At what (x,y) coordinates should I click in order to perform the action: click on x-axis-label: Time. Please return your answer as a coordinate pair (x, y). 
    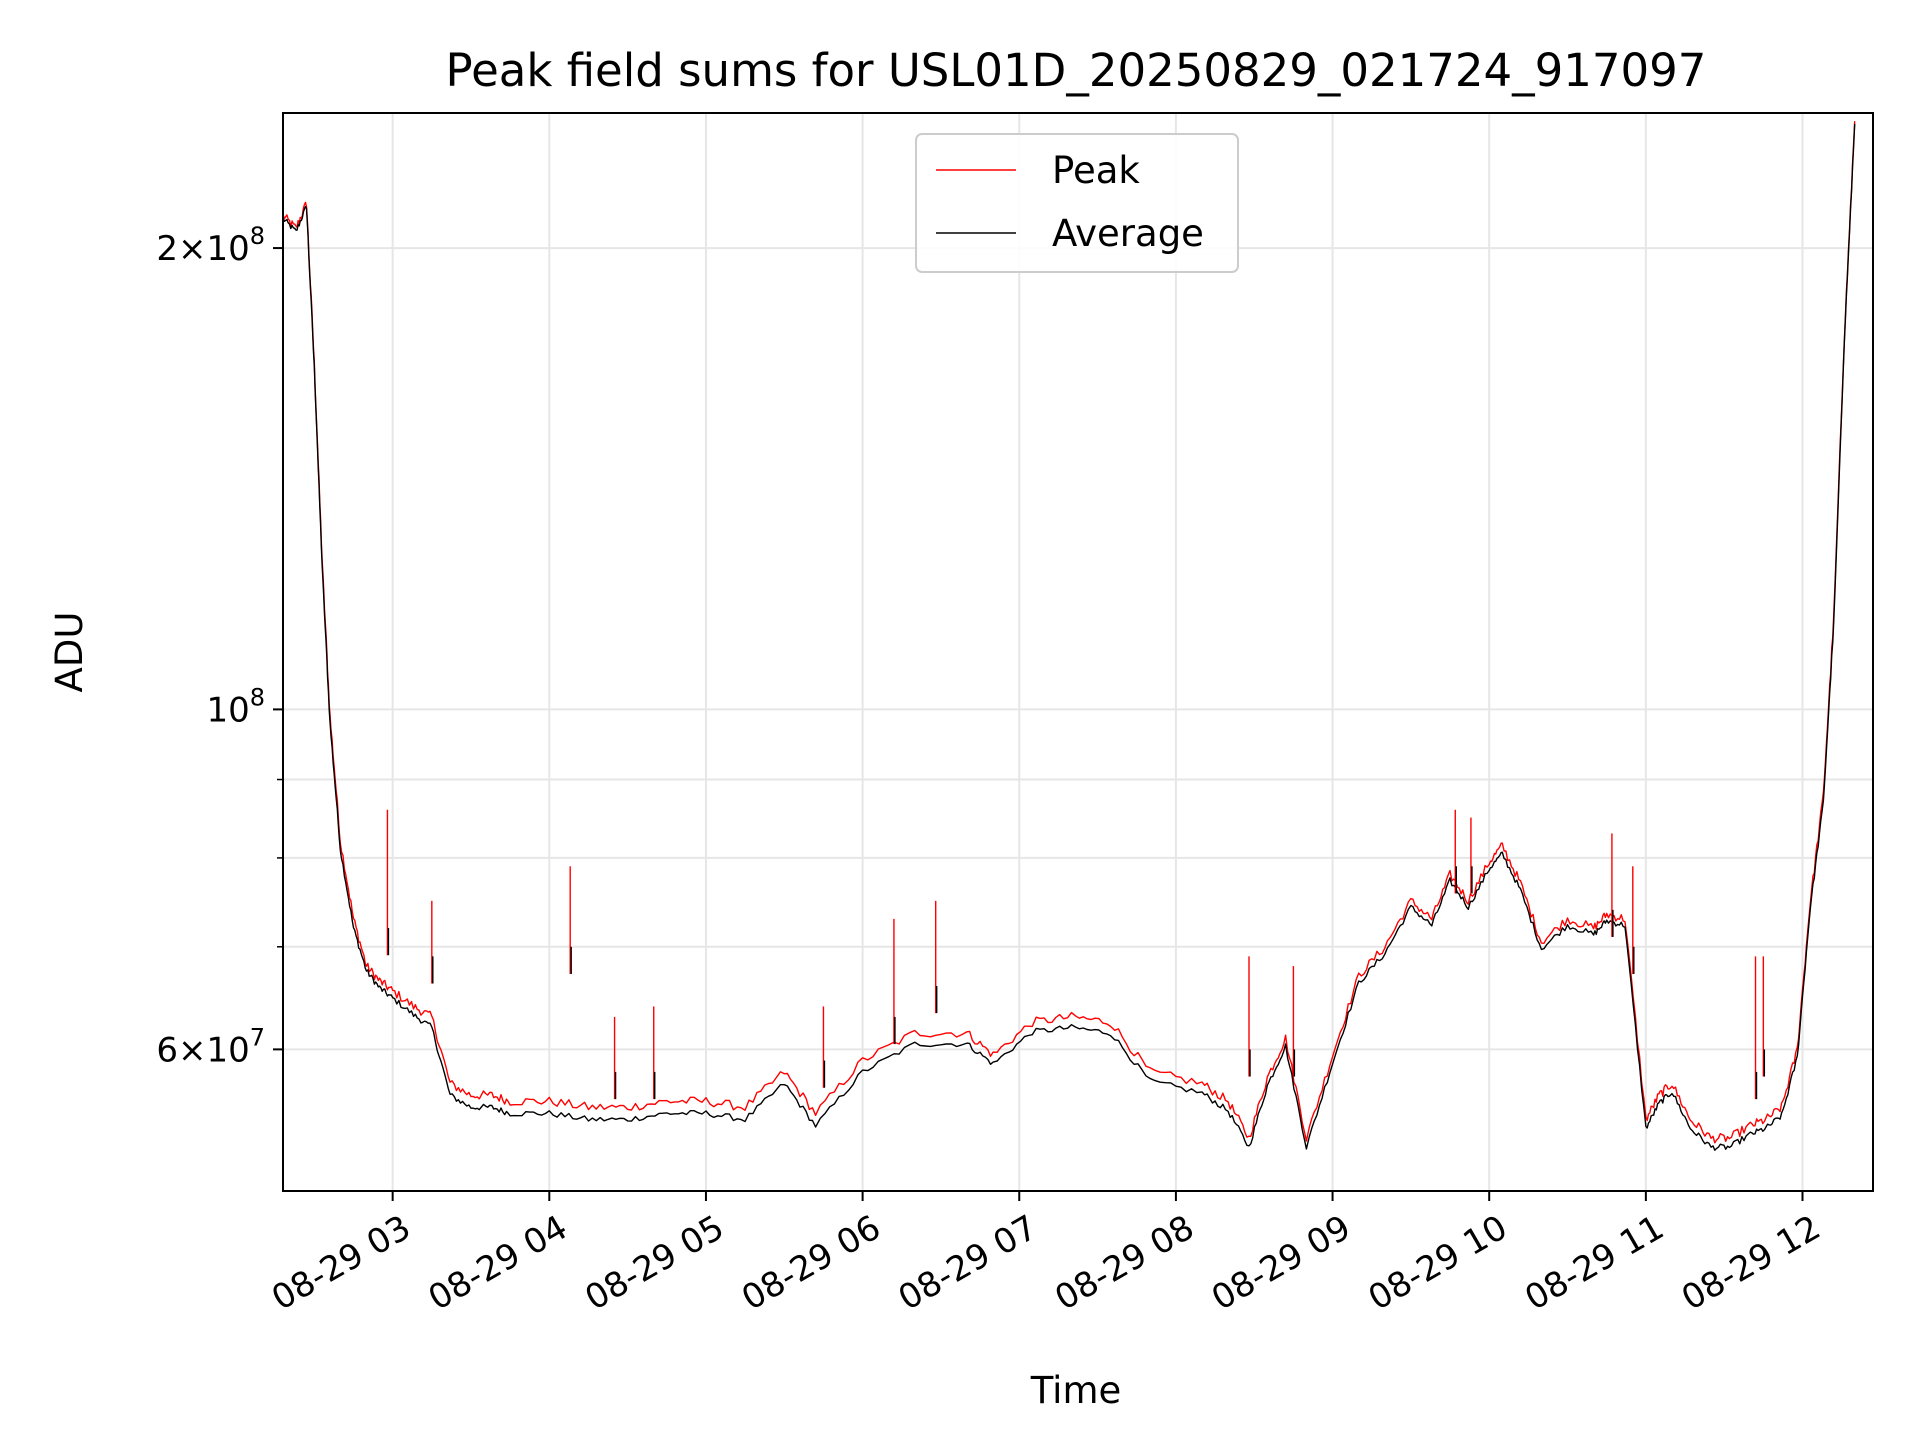
    Looking at the image, I should click on (1076, 1390).